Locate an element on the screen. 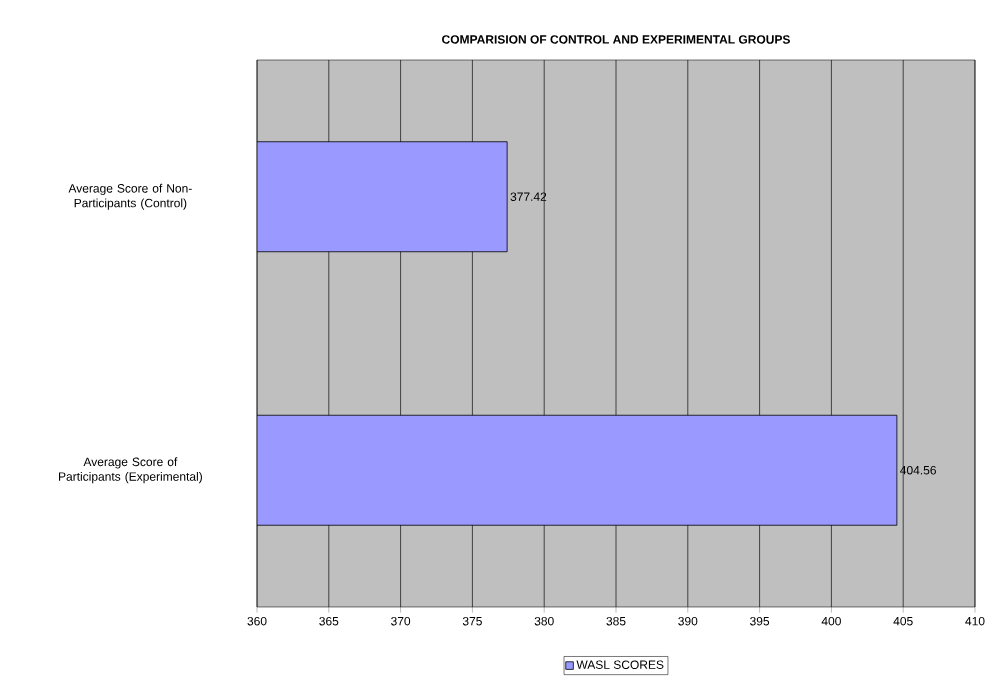 The image size is (1007, 678). legend-label: WASL SCORES is located at coordinates (620, 664).